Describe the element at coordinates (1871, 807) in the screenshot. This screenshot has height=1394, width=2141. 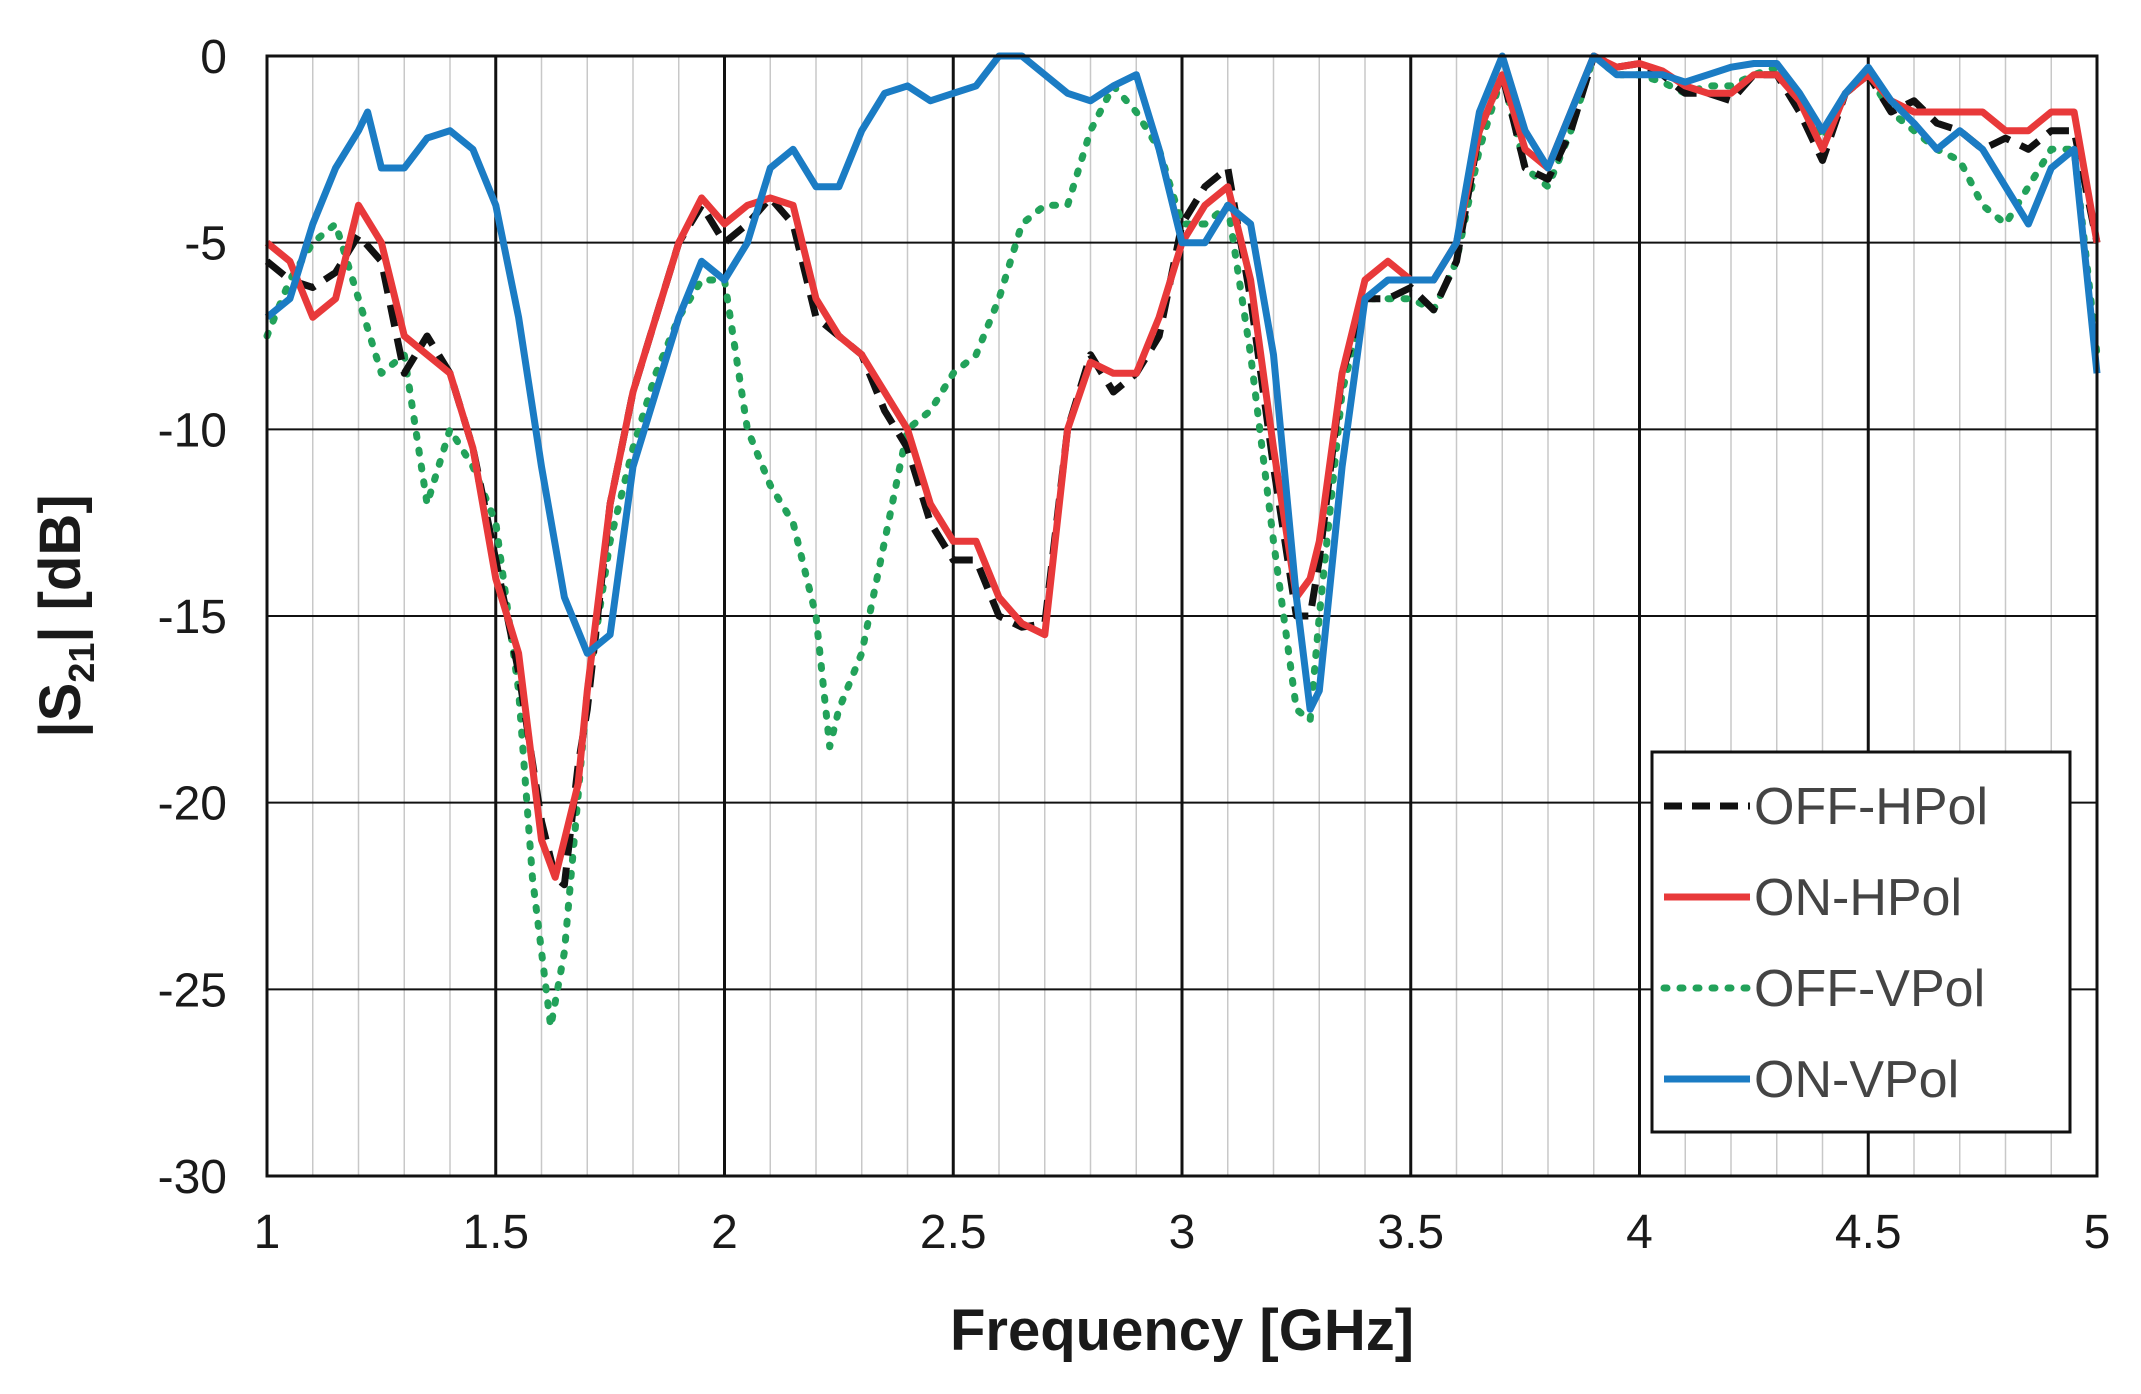
I see `legend-label: OFF-HPol` at that location.